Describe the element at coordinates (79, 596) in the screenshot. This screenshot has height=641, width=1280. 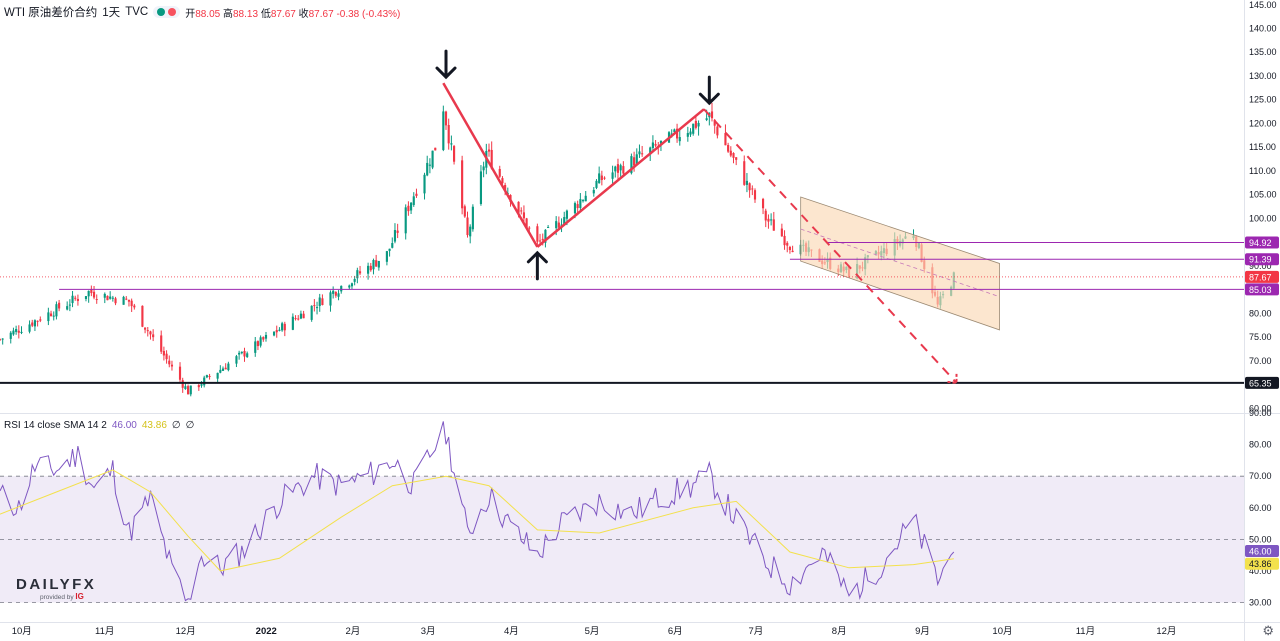
I see `ig-text: IG` at that location.